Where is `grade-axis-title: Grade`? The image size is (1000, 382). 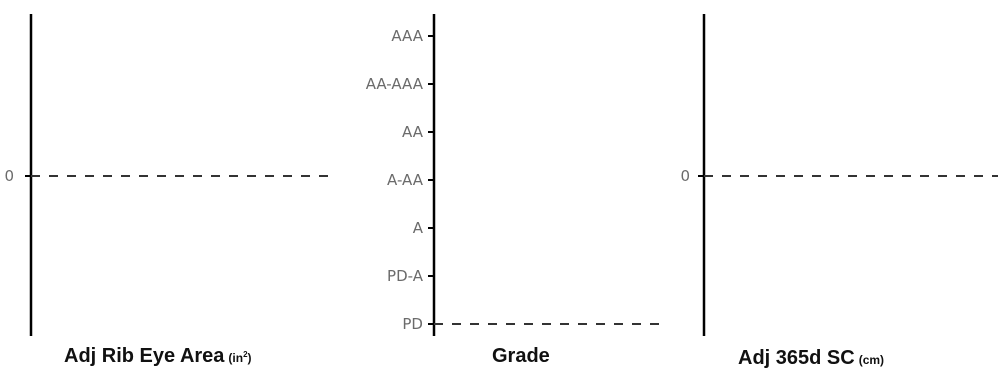 grade-axis-title: Grade is located at coordinates (521, 356).